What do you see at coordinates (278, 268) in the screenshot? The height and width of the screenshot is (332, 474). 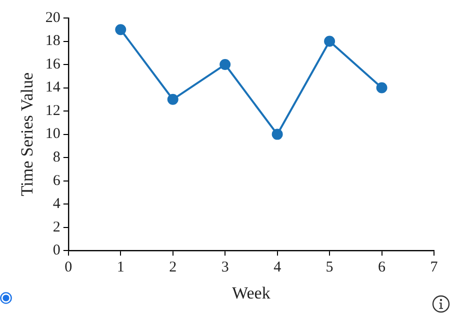 I see `x-tick-label: 4` at bounding box center [278, 268].